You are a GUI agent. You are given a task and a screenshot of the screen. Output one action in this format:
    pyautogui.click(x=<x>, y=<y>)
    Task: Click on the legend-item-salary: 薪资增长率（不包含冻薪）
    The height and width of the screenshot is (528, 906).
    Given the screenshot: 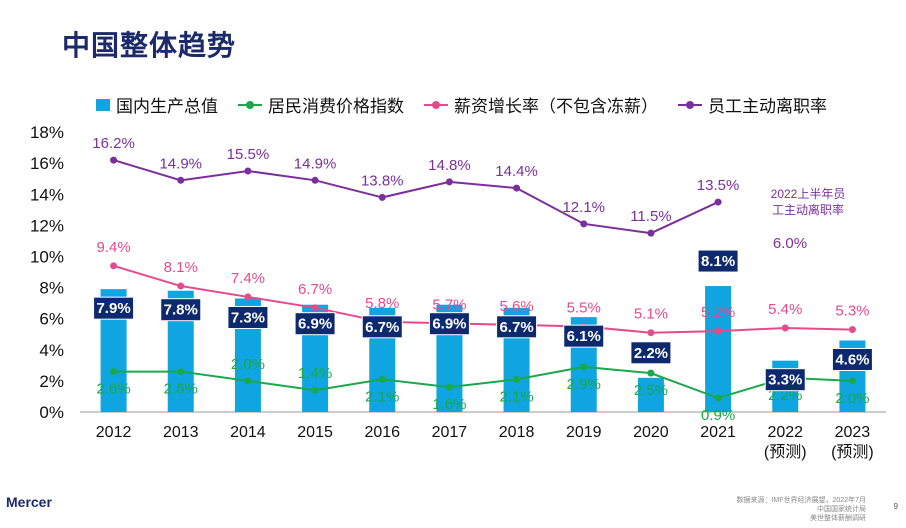 What is the action you would take?
    pyautogui.click(x=541, y=104)
    